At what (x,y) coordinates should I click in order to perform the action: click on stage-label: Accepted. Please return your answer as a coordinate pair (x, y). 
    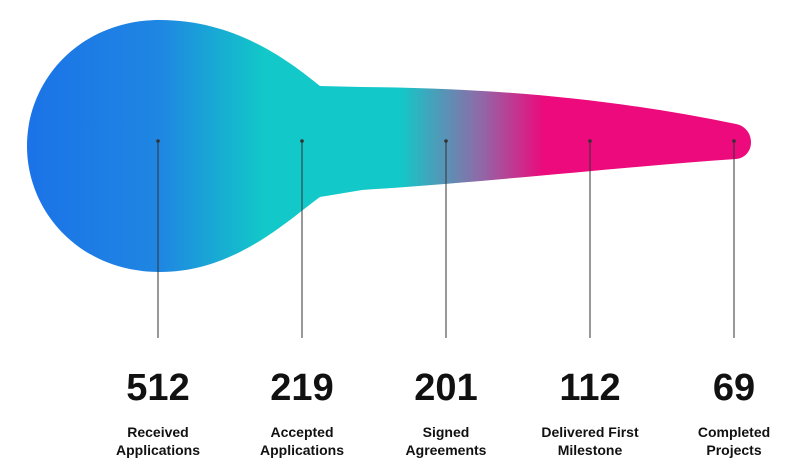
    Looking at the image, I should click on (301, 432).